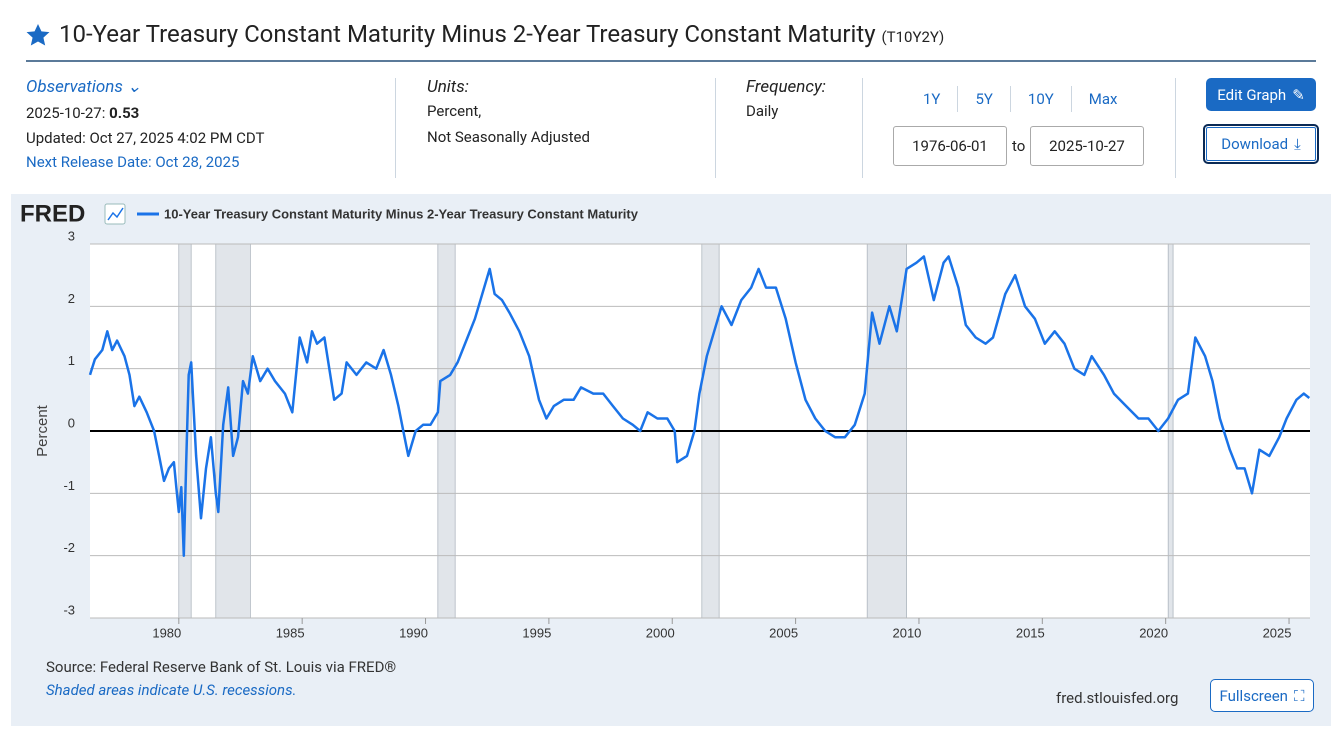 The height and width of the screenshot is (736, 1341). Describe the element at coordinates (69, 547) in the screenshot. I see `y-tick-label: -2` at that location.